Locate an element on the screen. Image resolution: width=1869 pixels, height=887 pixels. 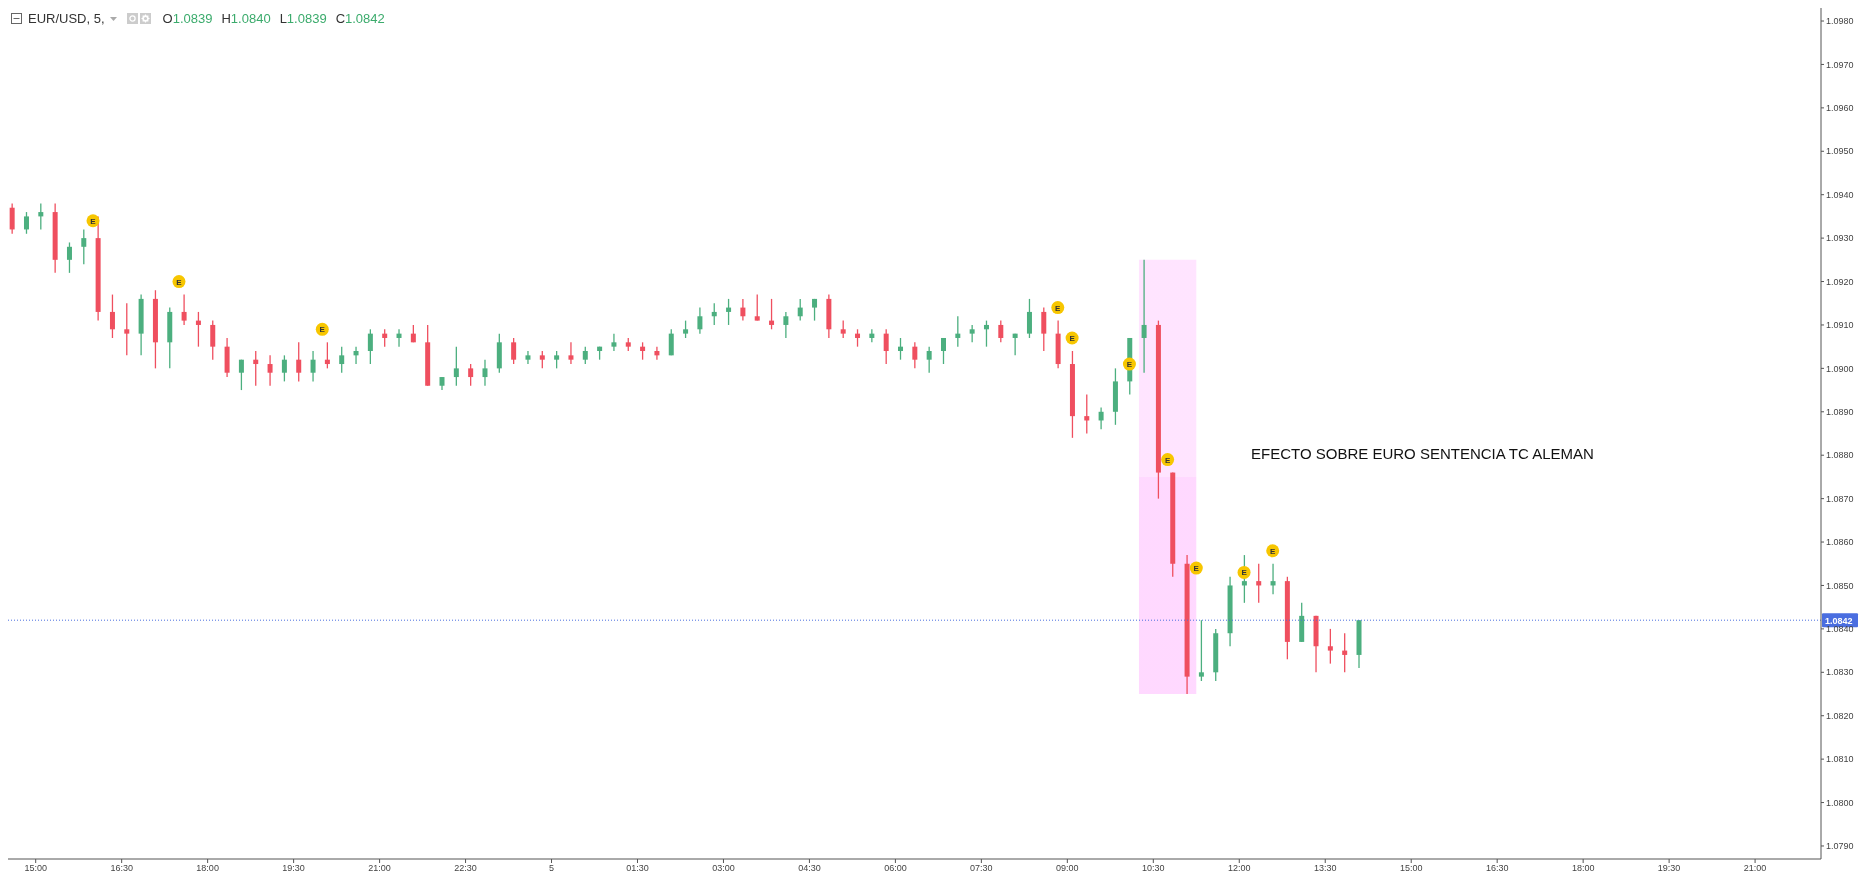
x-tick-label: 06:00 is located at coordinates (895, 868).